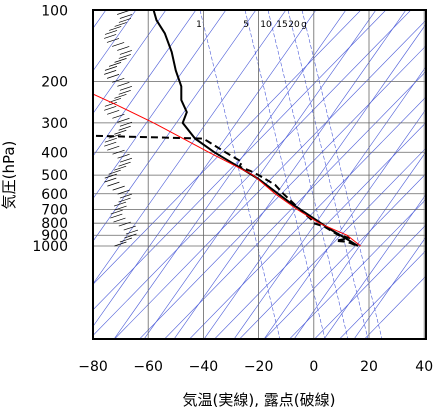  Describe the element at coordinates (304, 25) in the screenshot. I see `mixing-ratio-label: g` at that location.